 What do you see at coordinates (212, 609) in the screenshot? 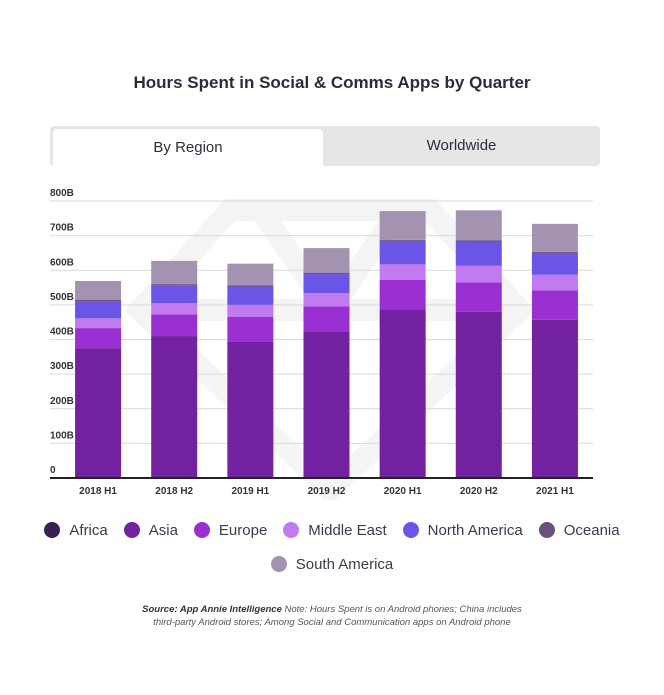
I see `source-label: Source: App Annie Intelligence` at bounding box center [212, 609].